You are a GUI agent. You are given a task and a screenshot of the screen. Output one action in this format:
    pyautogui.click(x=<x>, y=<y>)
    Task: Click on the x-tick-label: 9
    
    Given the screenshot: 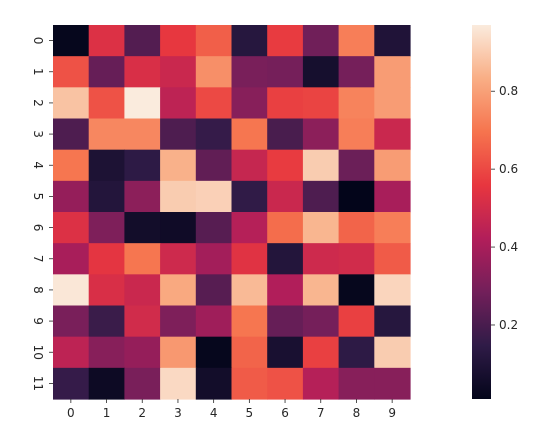 What is the action you would take?
    pyautogui.click(x=392, y=413)
    